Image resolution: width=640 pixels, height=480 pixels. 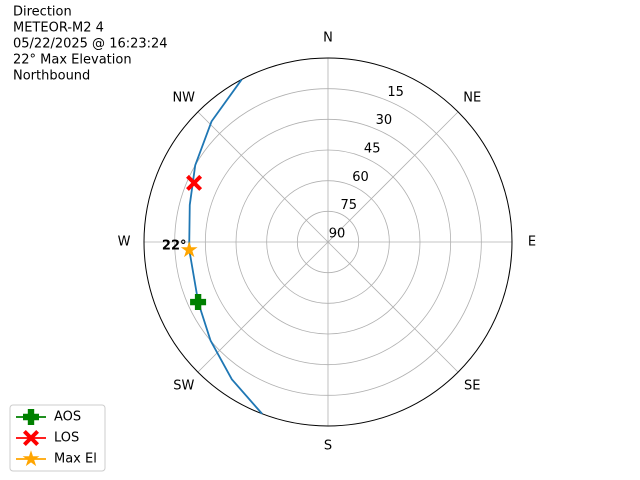 I want to click on r-tick-label: 15, so click(x=395, y=92).